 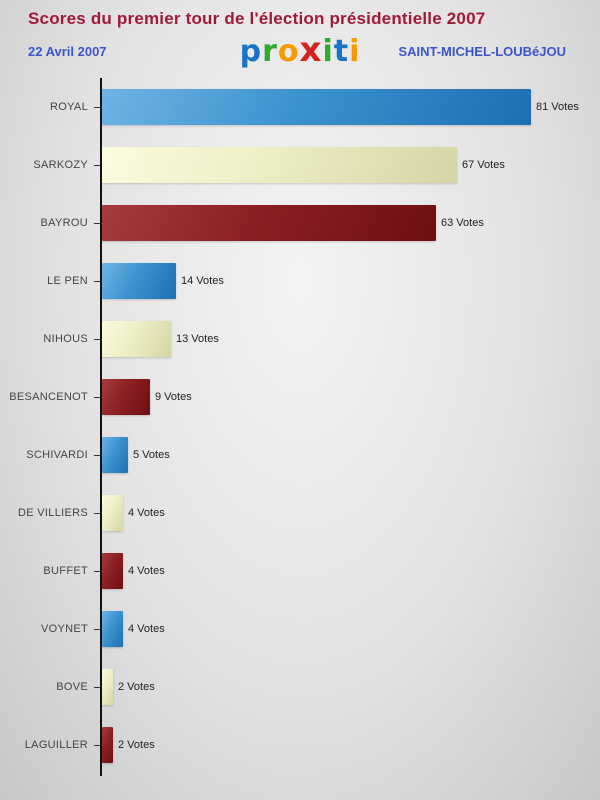 What do you see at coordinates (60, 165) in the screenshot?
I see `category-label: SARKOZY` at bounding box center [60, 165].